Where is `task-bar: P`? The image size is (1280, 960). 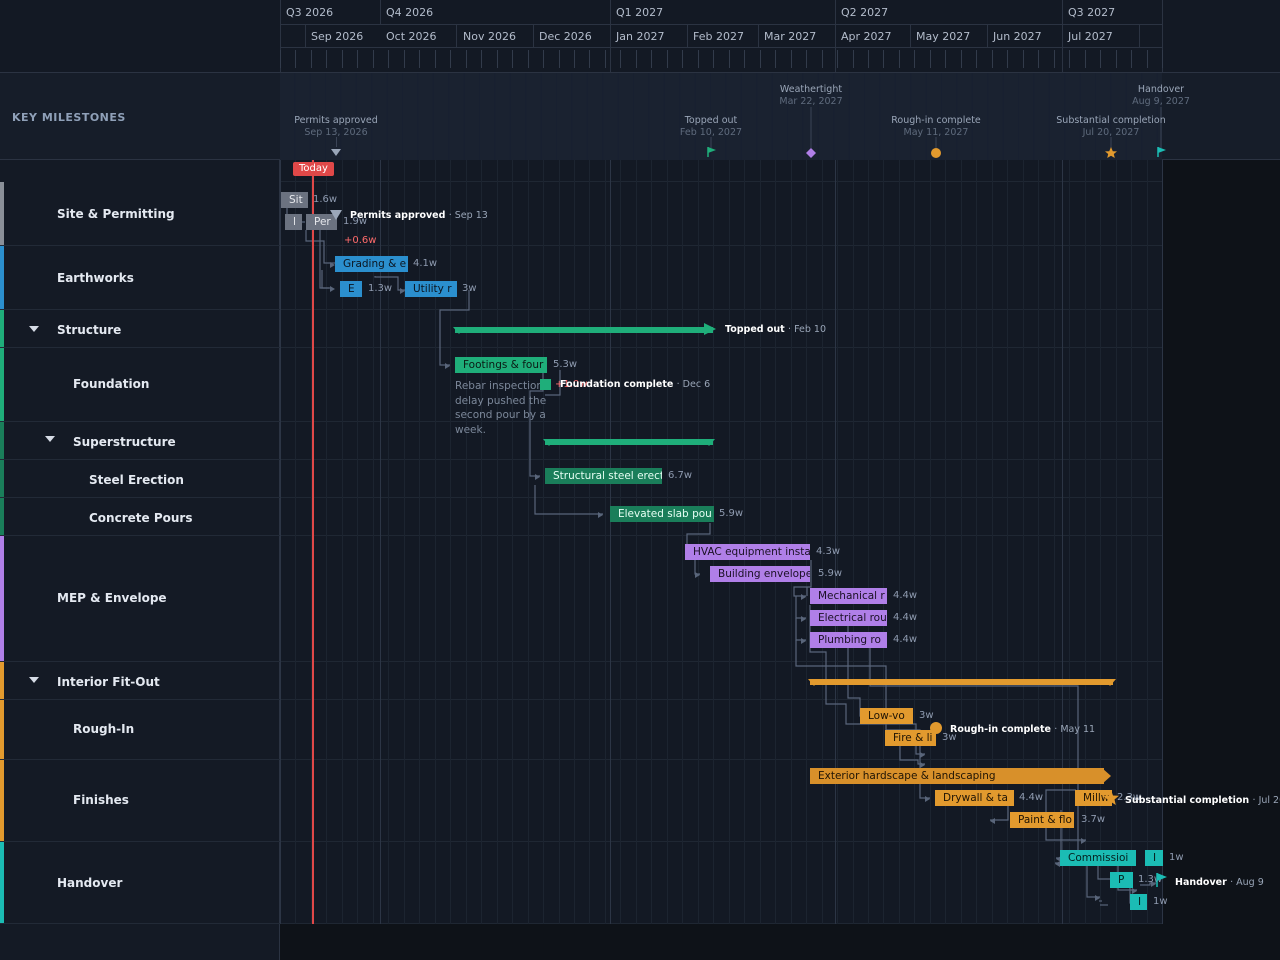
task-bar: P is located at coordinates (1121, 880).